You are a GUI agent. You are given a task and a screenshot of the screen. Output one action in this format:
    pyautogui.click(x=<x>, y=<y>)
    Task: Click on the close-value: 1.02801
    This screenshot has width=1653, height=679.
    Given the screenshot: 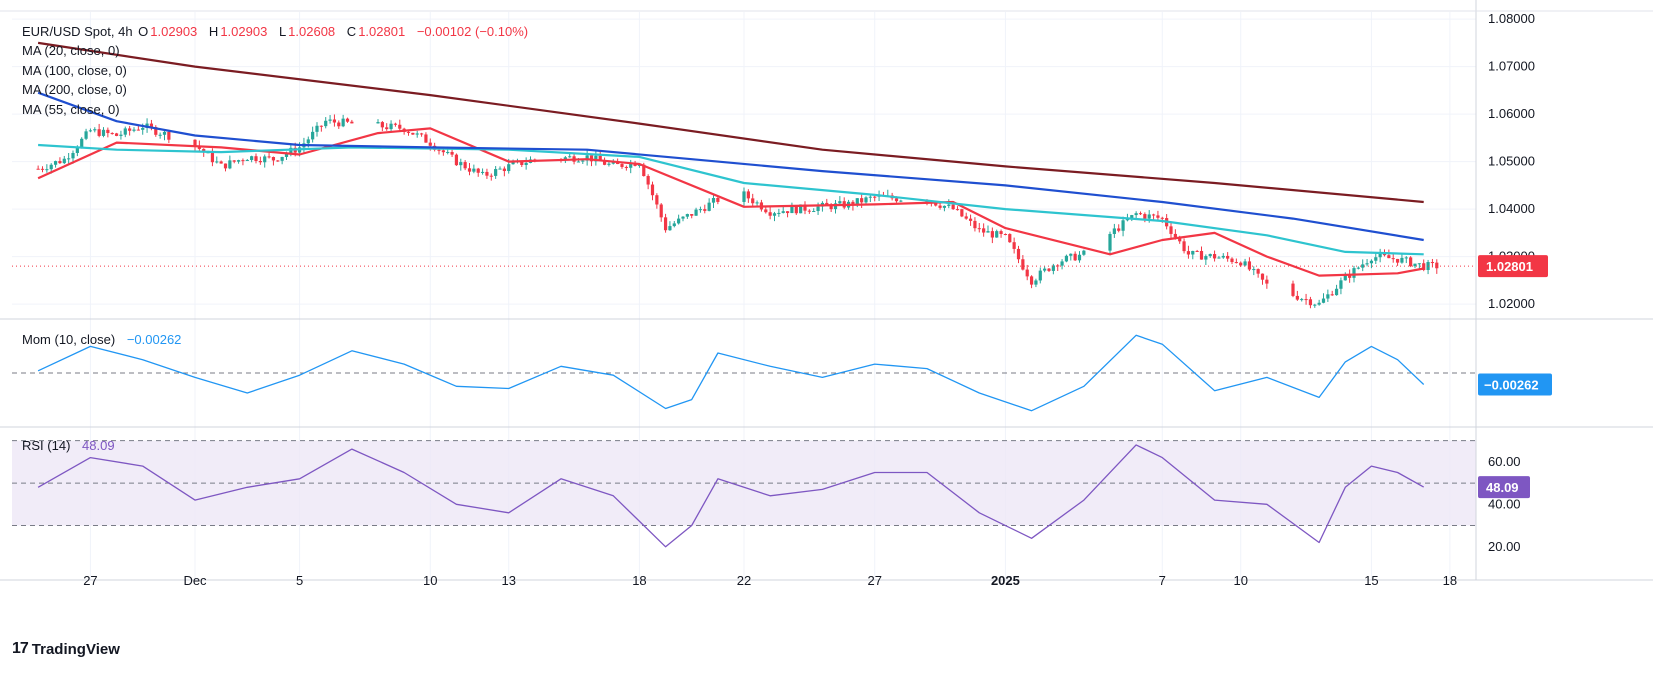 What is the action you would take?
    pyautogui.click(x=382, y=31)
    